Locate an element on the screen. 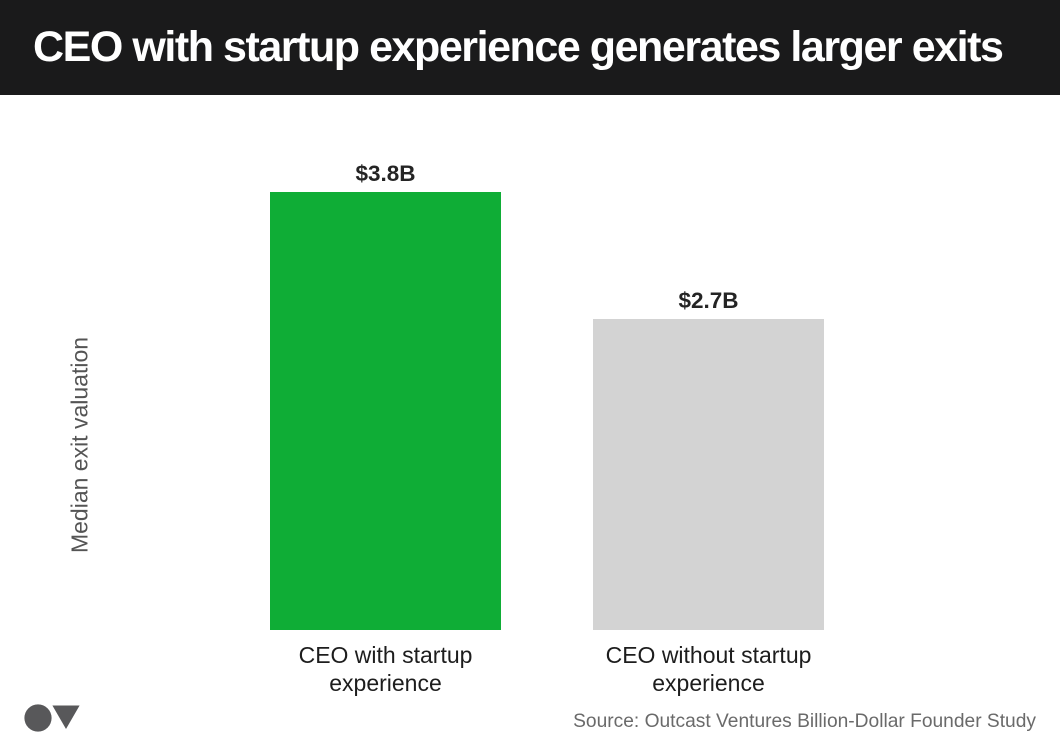 The image size is (1060, 756). bar-value-label-without-experience: $2.7B is located at coordinates (708, 300).